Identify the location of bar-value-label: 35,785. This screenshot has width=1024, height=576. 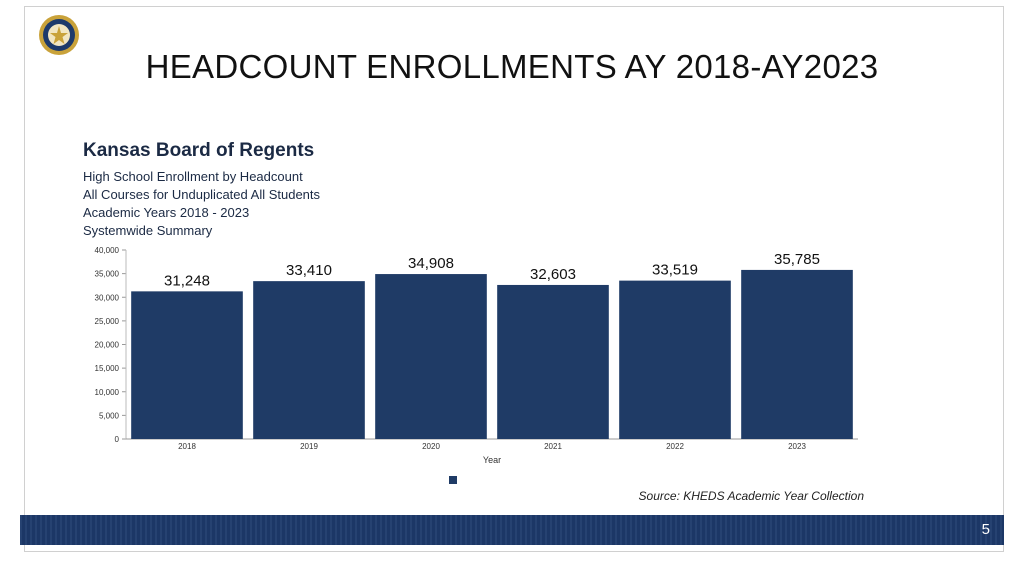
(797, 259).